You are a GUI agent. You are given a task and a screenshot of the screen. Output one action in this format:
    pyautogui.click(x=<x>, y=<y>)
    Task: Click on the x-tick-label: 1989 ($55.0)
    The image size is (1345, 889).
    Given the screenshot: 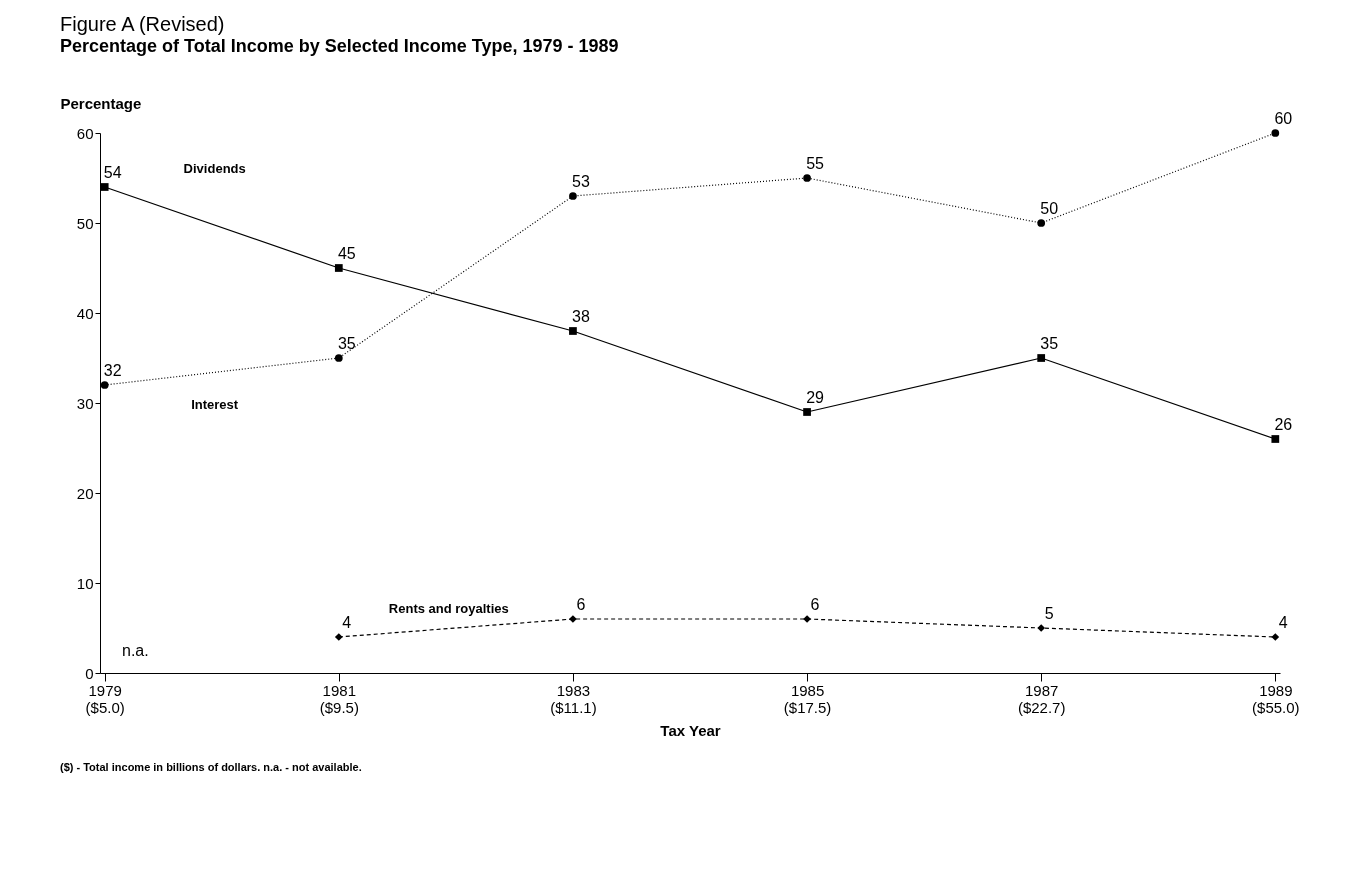 What is the action you would take?
    pyautogui.click(x=1276, y=698)
    